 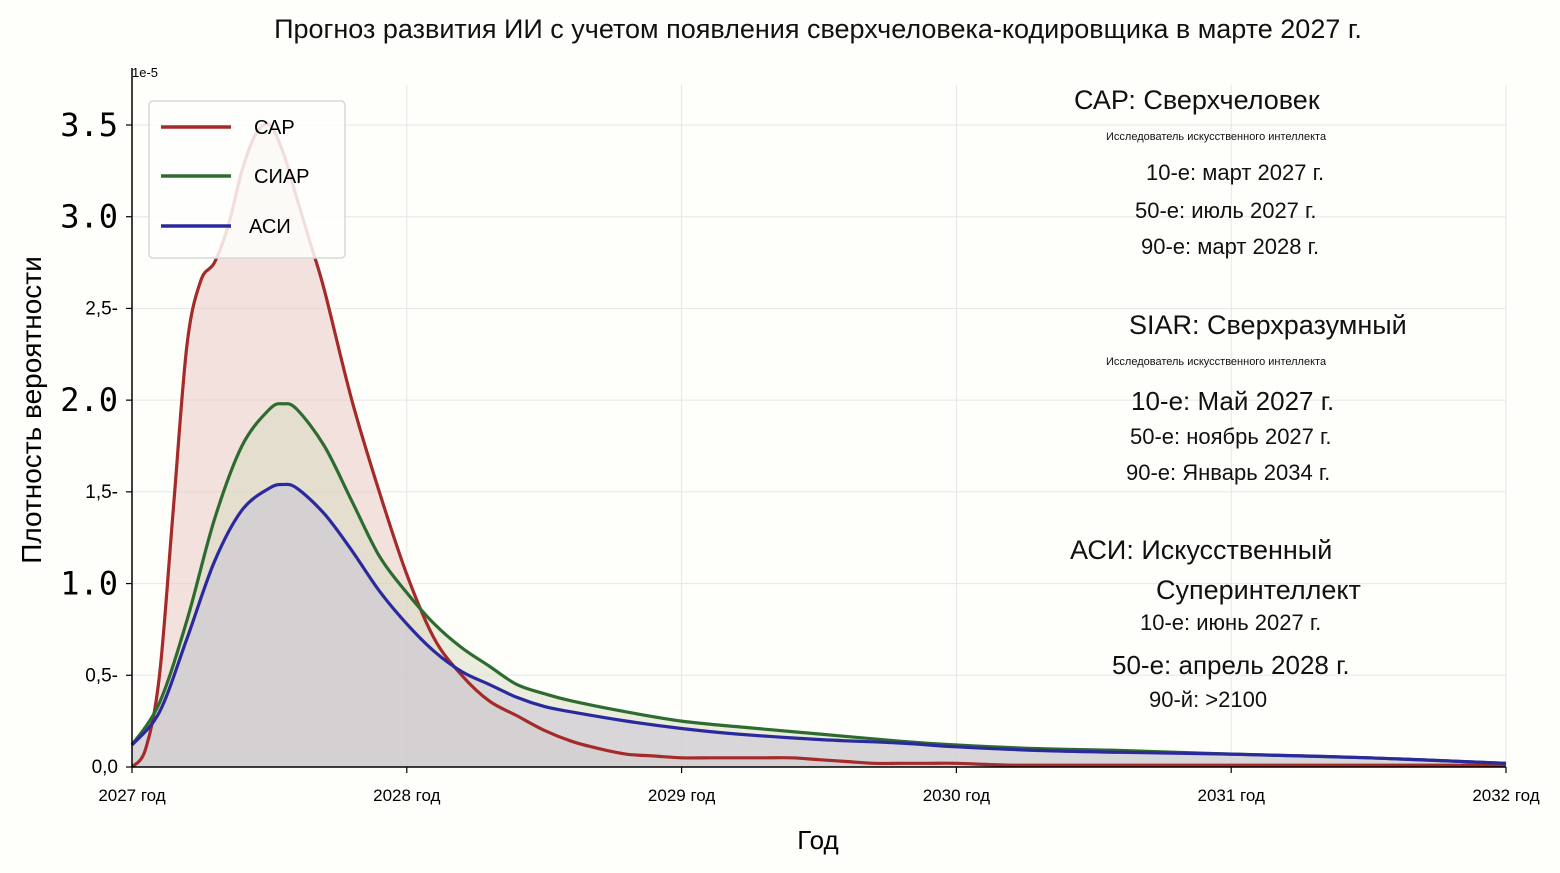 What do you see at coordinates (1208, 699) in the screenshot?
I see `annotation-asi-p90: 90-й: >2100` at bounding box center [1208, 699].